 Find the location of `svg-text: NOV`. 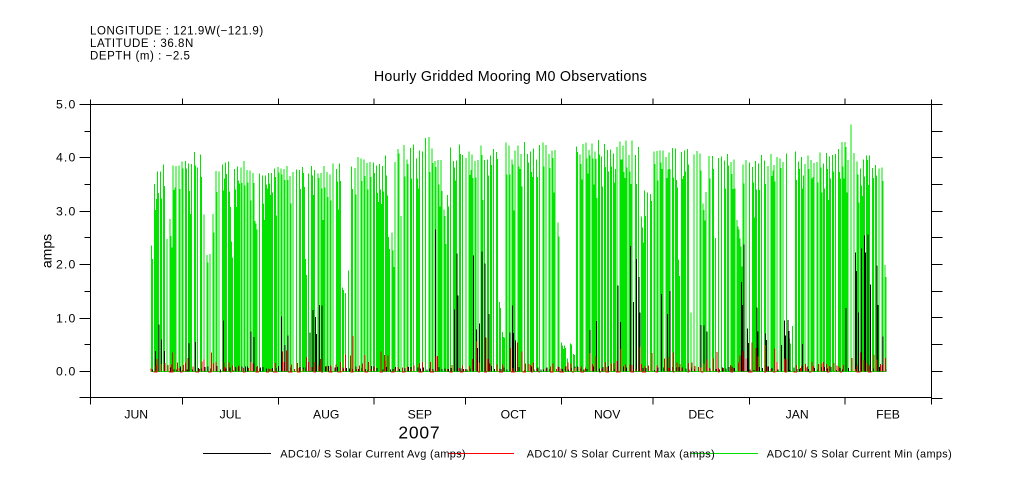

svg-text: NOV is located at coordinates (607, 415).